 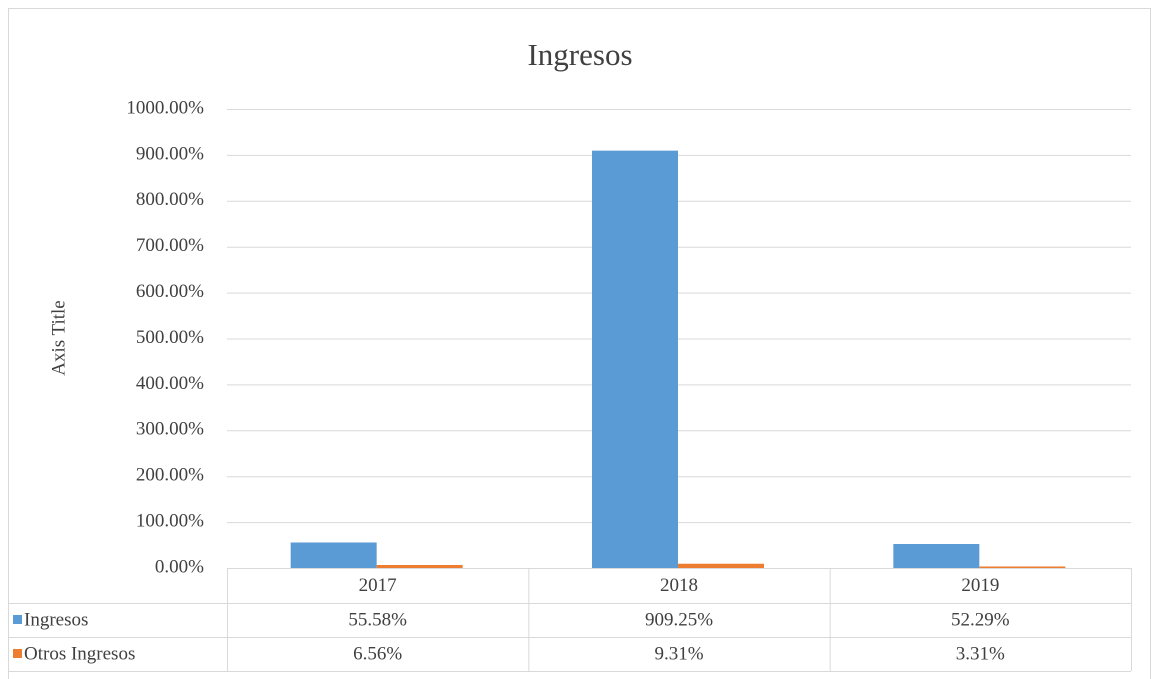 What do you see at coordinates (170, 291) in the screenshot?
I see `y-tick-label: 600.00%` at bounding box center [170, 291].